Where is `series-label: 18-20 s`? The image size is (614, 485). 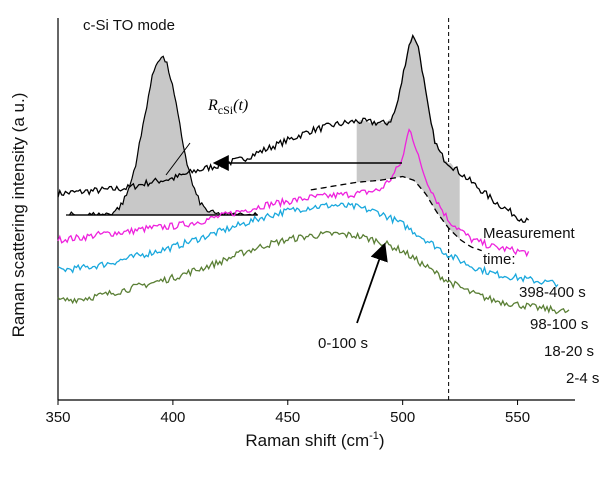 series-label: 18-20 s is located at coordinates (569, 351).